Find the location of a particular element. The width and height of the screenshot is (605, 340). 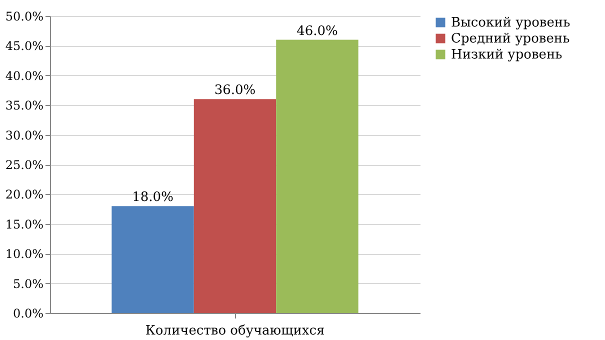

data-label: 18.0% is located at coordinates (153, 198).